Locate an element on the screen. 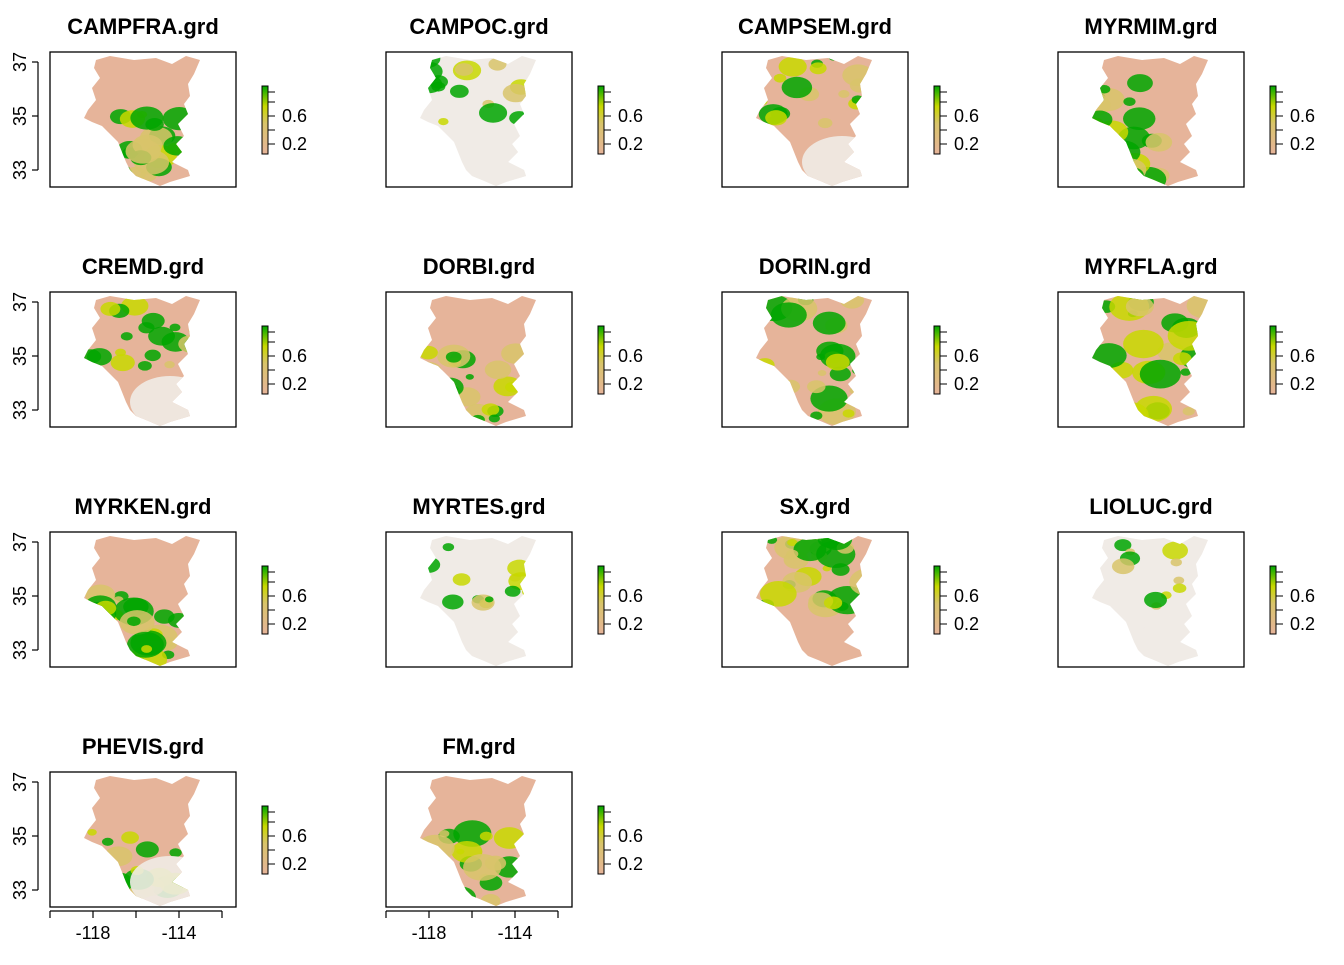  map-panel: MYRFLA.grd 0.2 0.6 is located at coordinates (1186, 341).